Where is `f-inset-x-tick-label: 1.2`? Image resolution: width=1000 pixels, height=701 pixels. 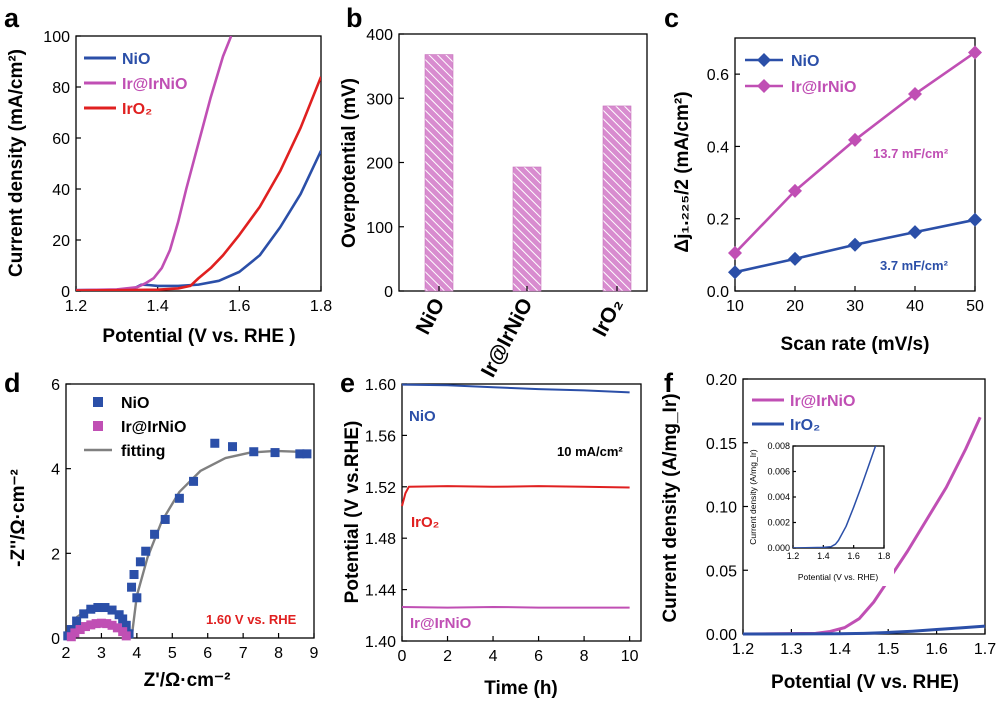 f-inset-x-tick-label: 1.2 is located at coordinates (793, 556).